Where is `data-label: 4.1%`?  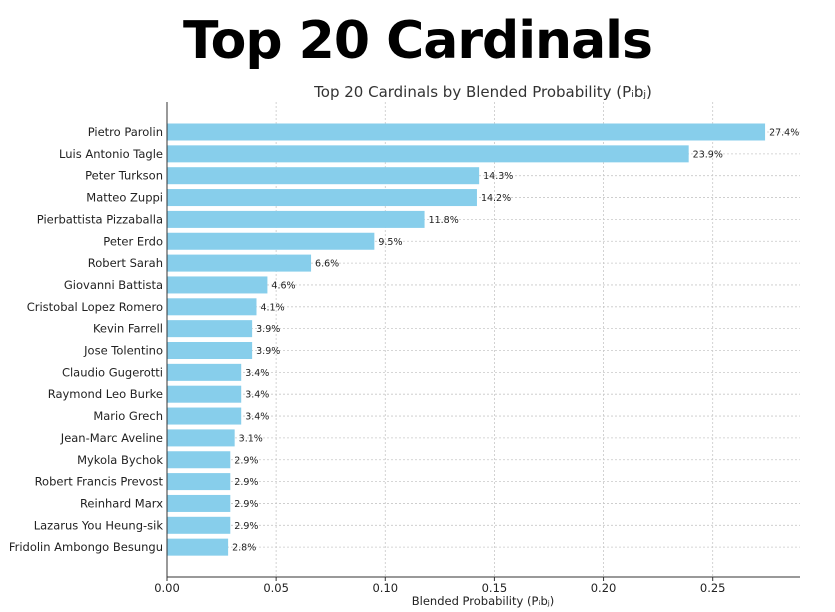
data-label: 4.1% is located at coordinates (272, 307).